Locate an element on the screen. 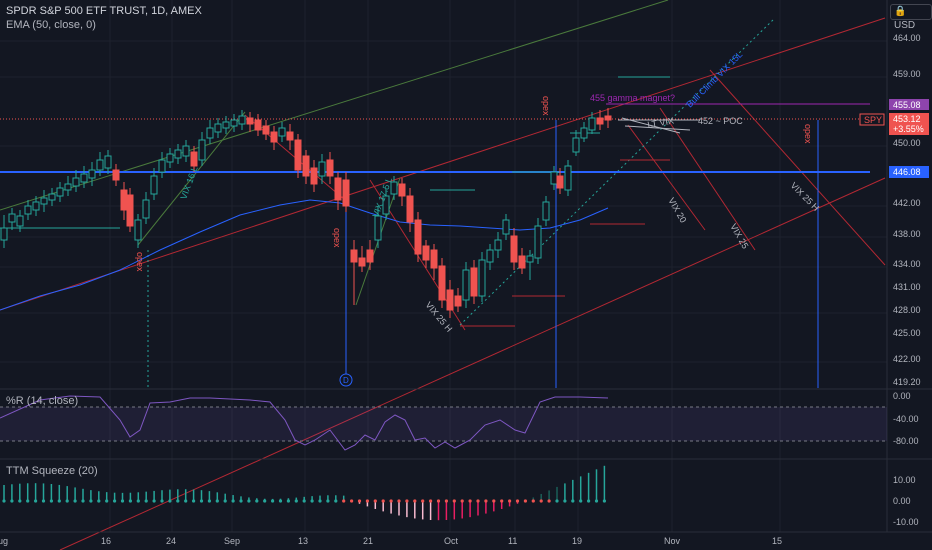 This screenshot has width=932, height=550. ttm-squeeze-legend: TTM Squeeze (20) is located at coordinates (52, 471).